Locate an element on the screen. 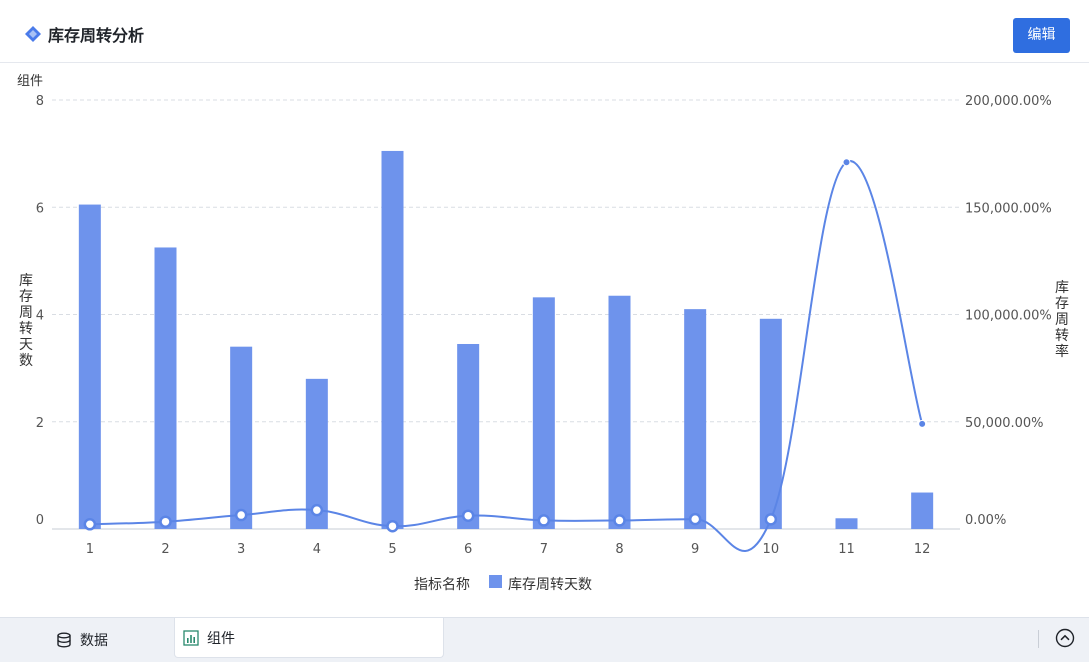 The height and width of the screenshot is (662, 1089). header-bar: 库存周转分析 编辑 is located at coordinates (544, 31).